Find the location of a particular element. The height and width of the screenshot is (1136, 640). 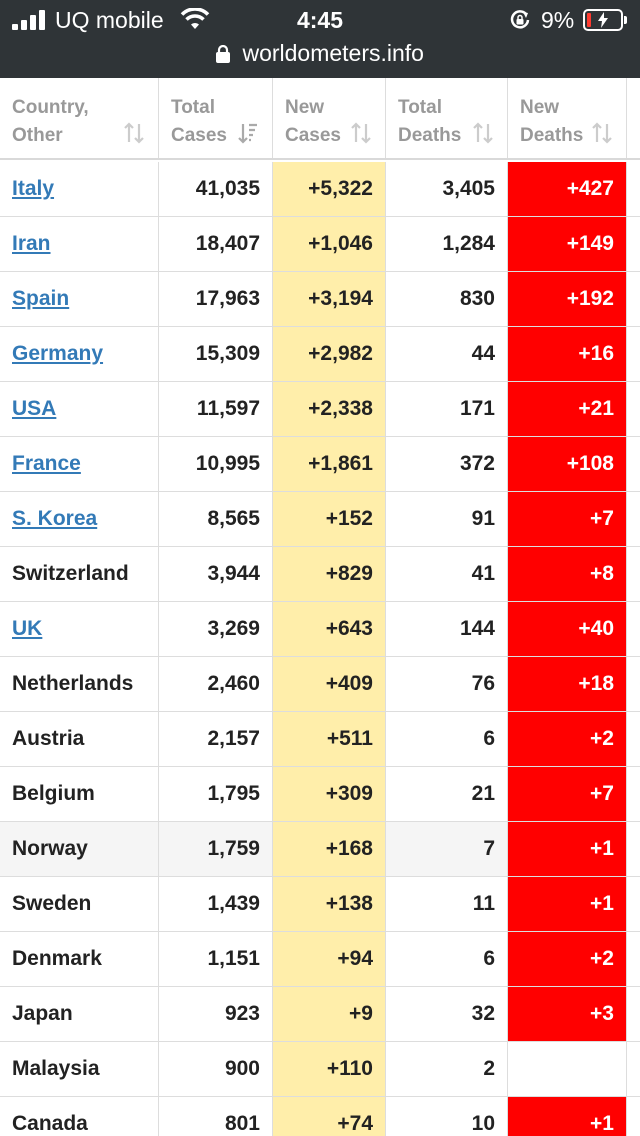

total-deaths-cell: 91 is located at coordinates (447, 519).